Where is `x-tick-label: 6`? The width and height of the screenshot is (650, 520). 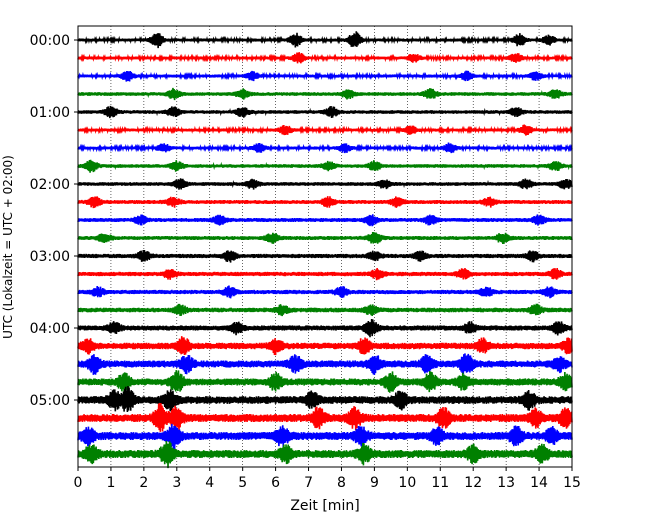
x-tick-label: 6 is located at coordinates (275, 483).